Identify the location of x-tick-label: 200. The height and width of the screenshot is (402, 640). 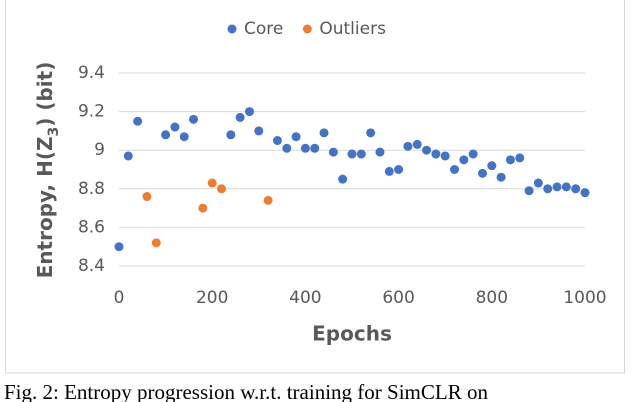
(212, 298).